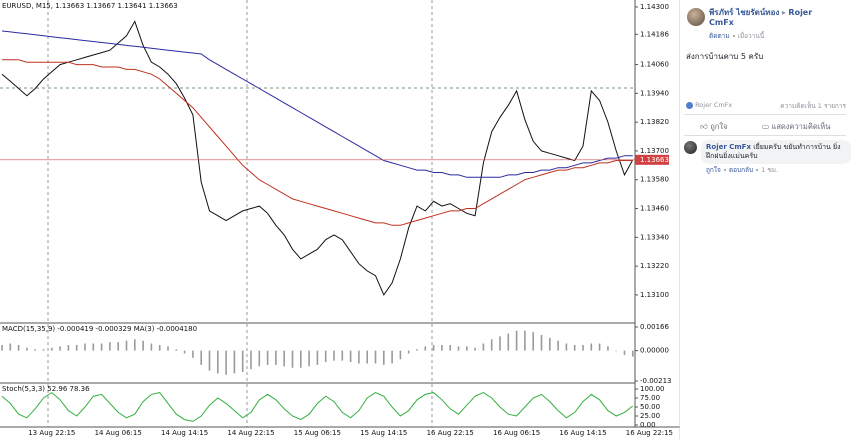 This screenshot has height=440, width=854. What do you see at coordinates (744, 12) in the screenshot?
I see `author-name: พีรภัทร์ ไชยรัตน์ทอง` at bounding box center [744, 12].